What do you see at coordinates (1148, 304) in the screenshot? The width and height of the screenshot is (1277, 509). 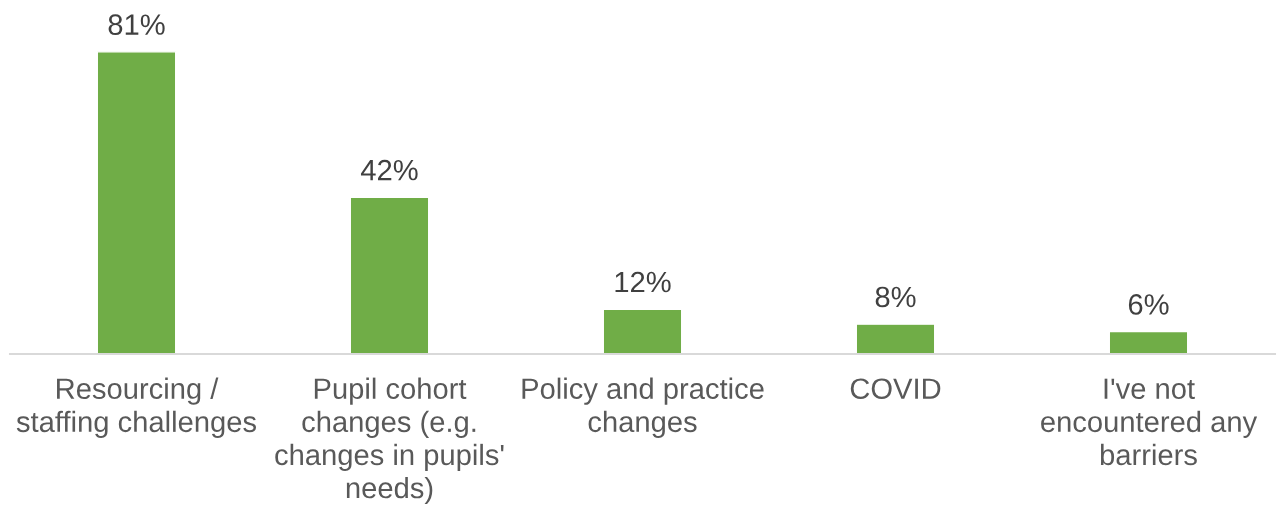 I see `data-label: 6%` at bounding box center [1148, 304].